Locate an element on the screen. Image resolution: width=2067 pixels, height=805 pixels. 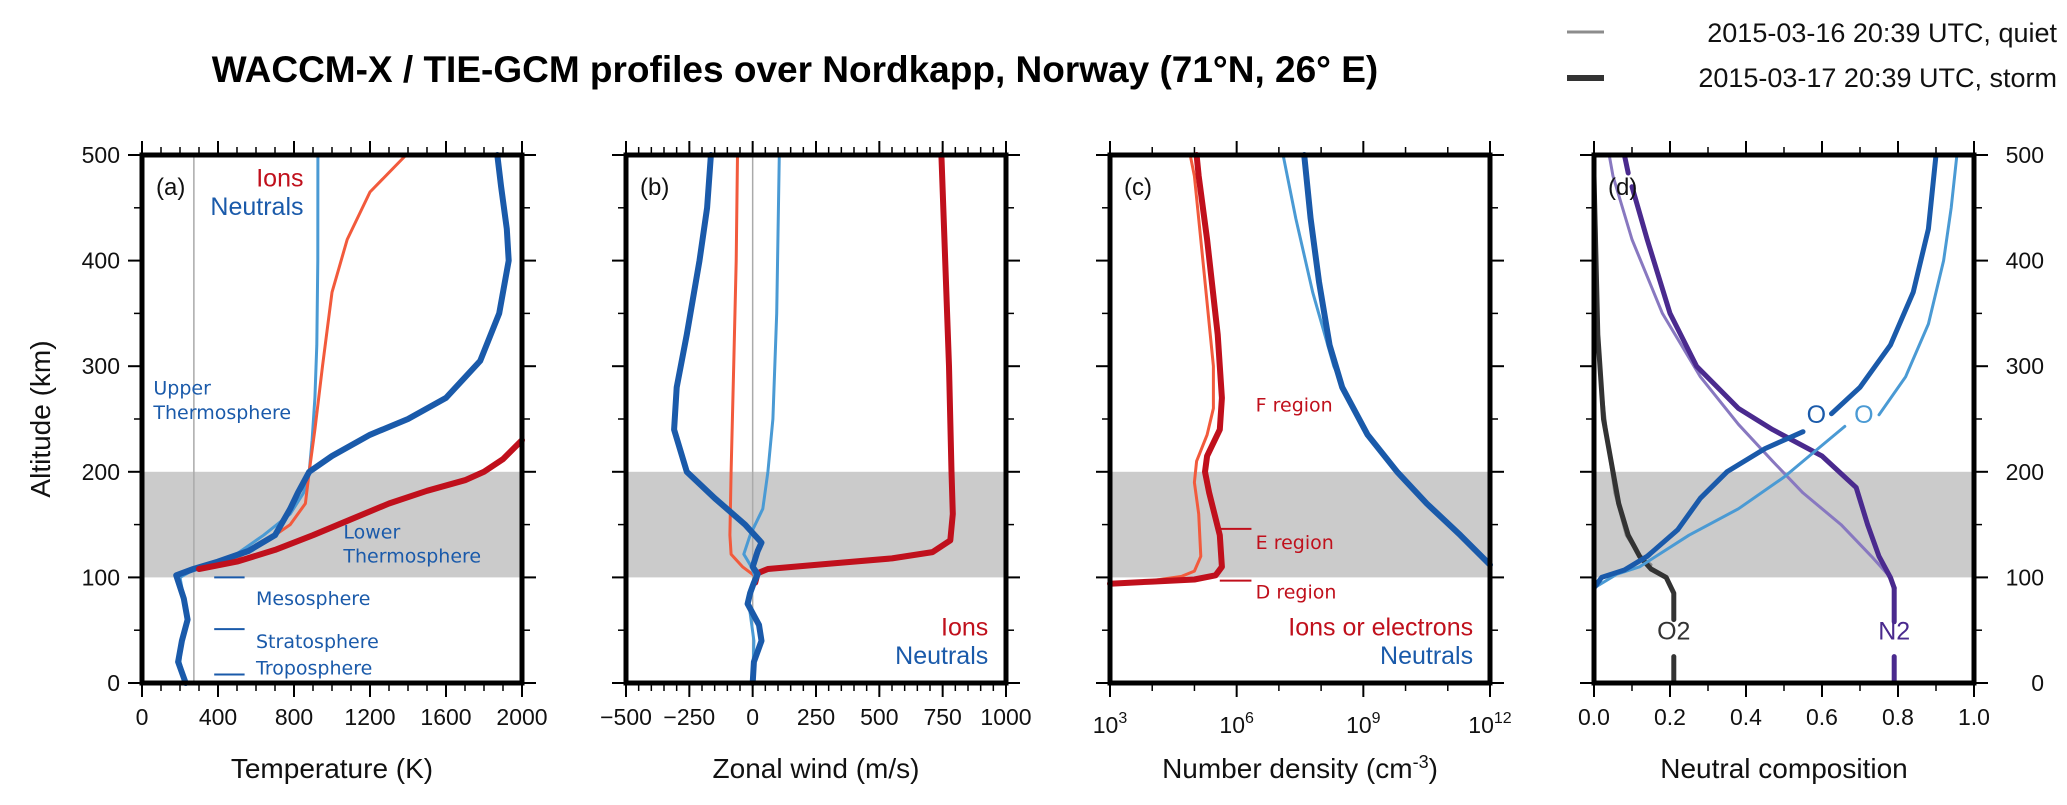
y-axis-label: Altitude (km) is located at coordinates (40, 418).